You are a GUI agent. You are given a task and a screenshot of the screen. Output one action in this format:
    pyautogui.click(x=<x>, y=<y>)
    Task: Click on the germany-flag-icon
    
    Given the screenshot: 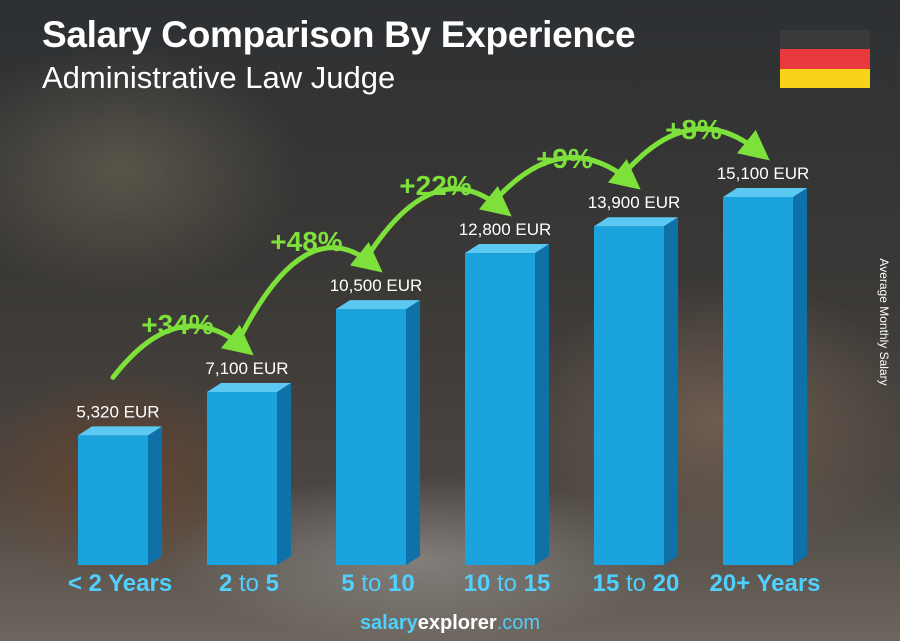 What is the action you would take?
    pyautogui.click(x=825, y=59)
    